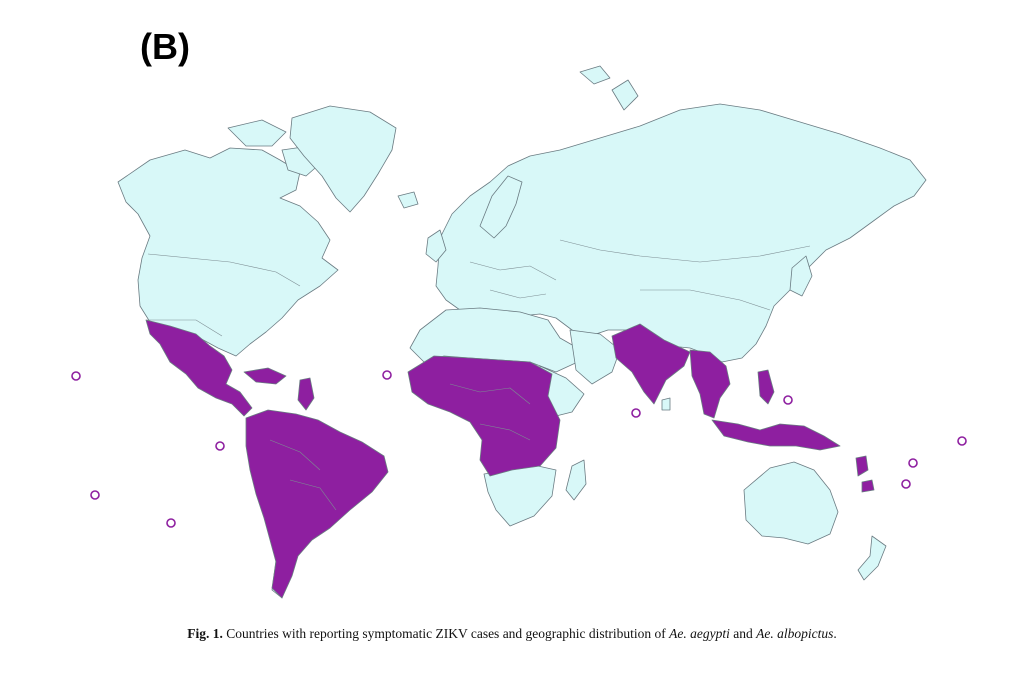 Image resolution: width=1024 pixels, height=682 pixels. Describe the element at coordinates (228, 252) in the screenshot. I see `land-north-america` at that location.